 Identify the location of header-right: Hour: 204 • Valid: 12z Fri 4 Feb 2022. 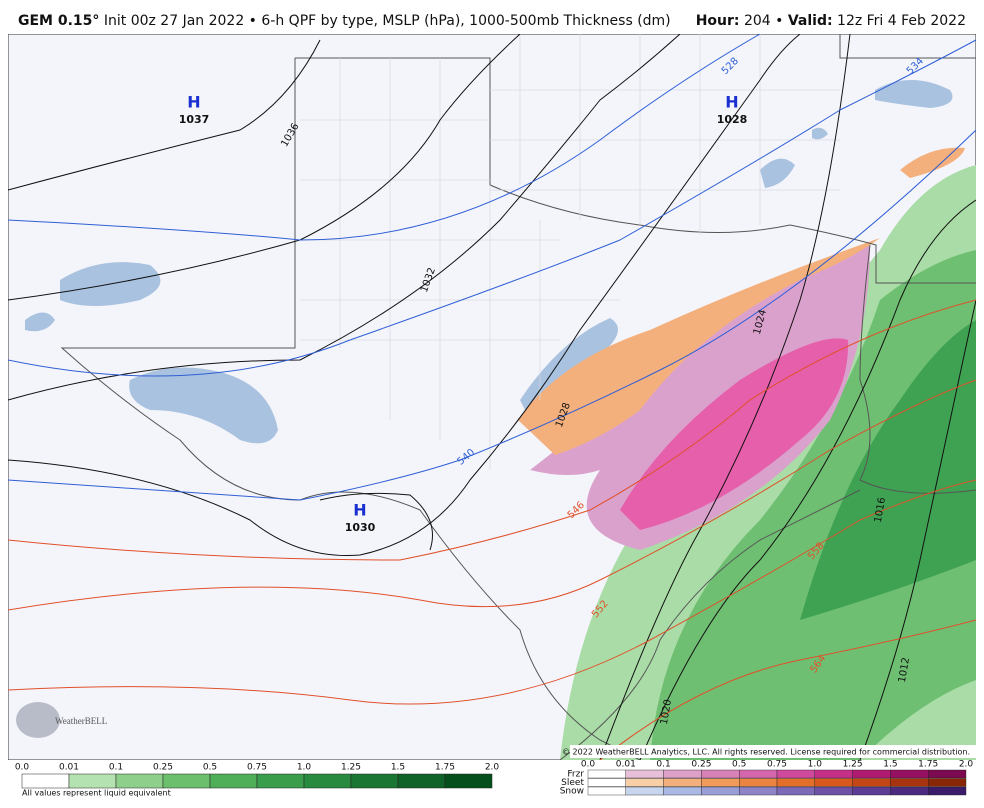
(831, 21).